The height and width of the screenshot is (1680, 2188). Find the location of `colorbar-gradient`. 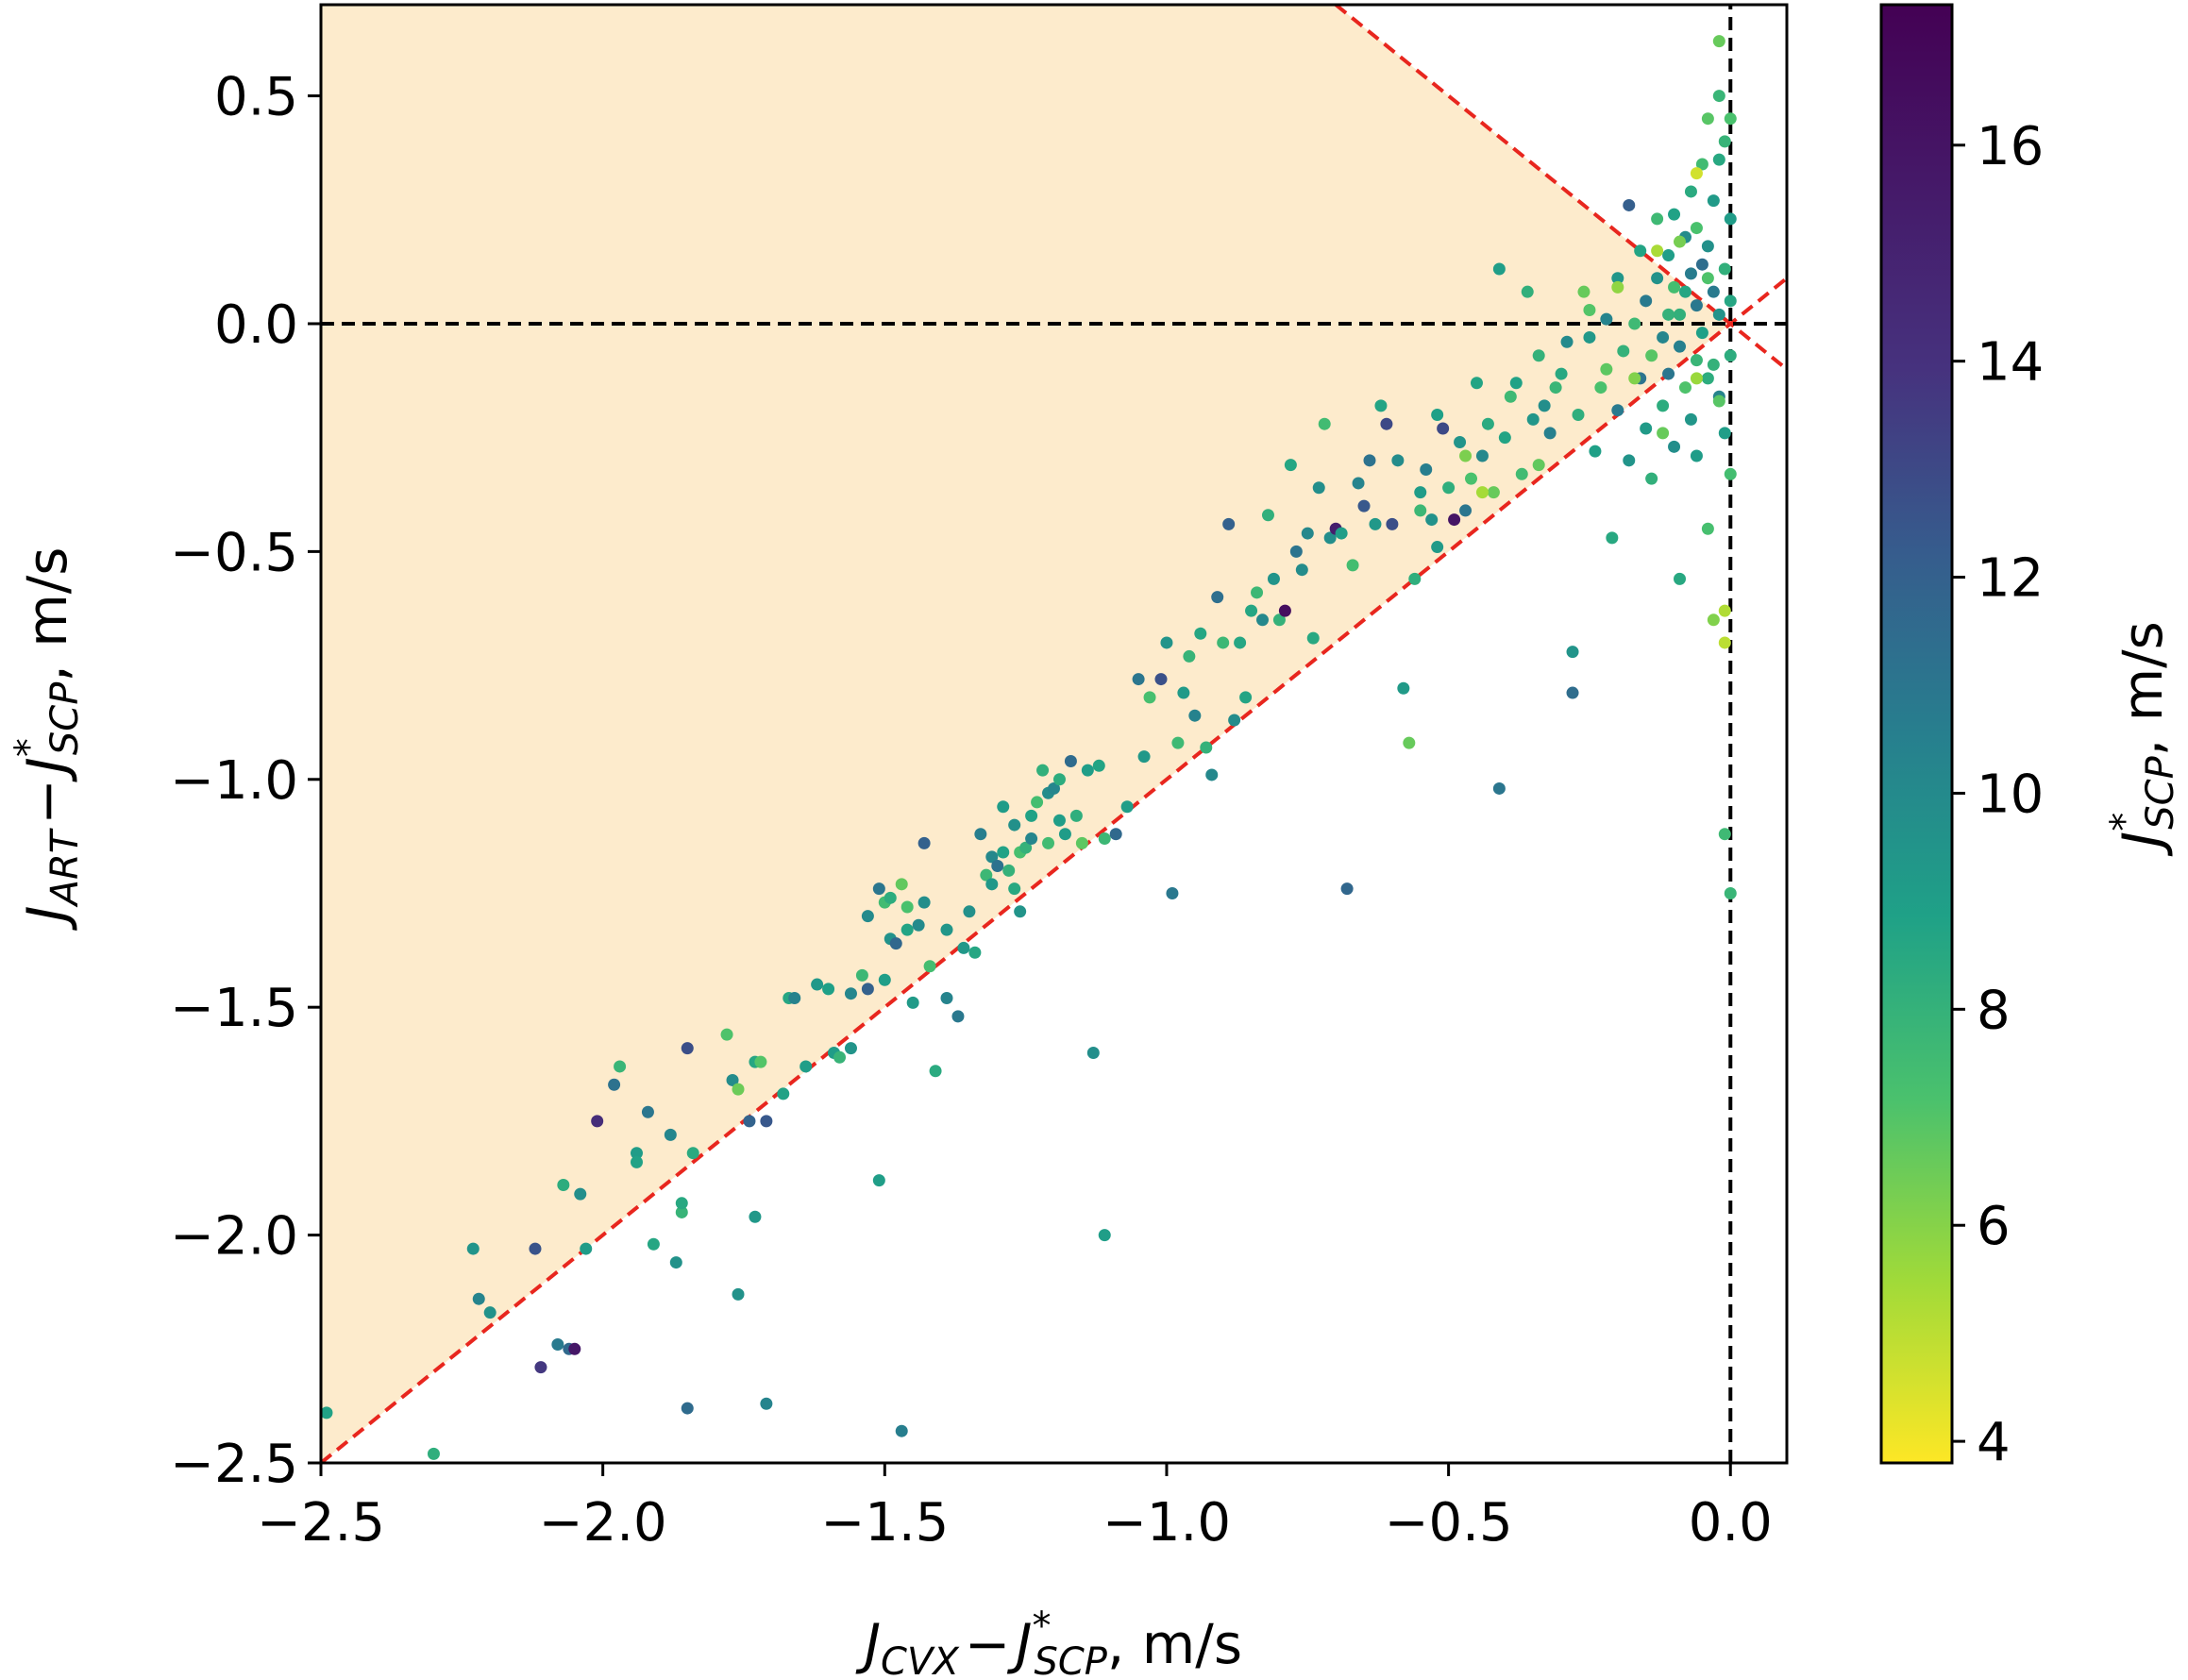

colorbar-gradient is located at coordinates (1916, 734).